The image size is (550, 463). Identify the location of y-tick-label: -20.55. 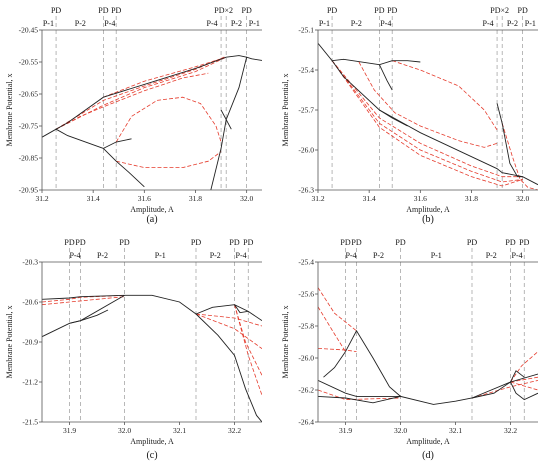
(29, 62).